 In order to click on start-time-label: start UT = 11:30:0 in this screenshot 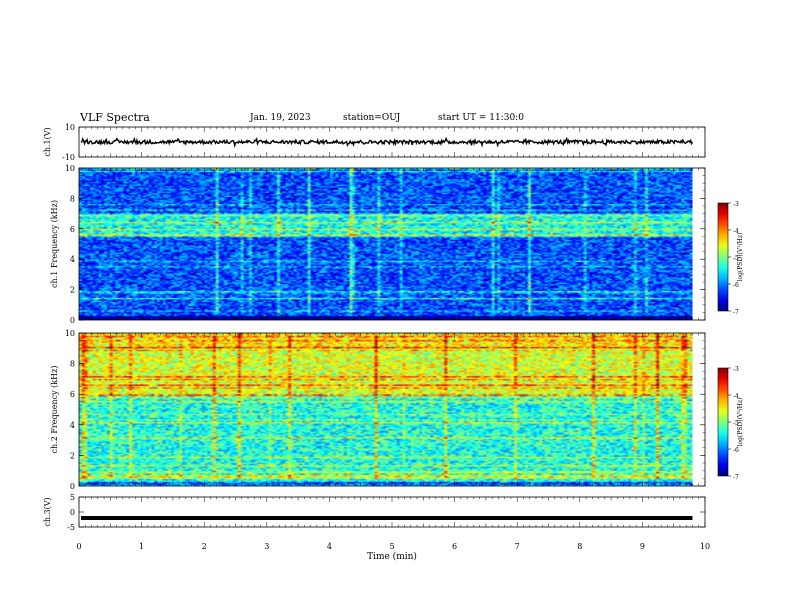, I will do `click(481, 118)`.